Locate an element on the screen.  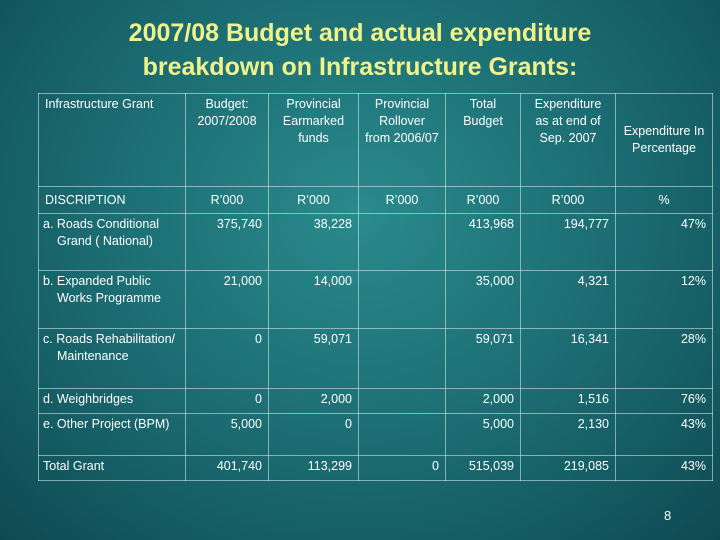
units-row: DISCRIPTION R’000 R’000 R’000 R’000 R’000% is located at coordinates (375, 200).